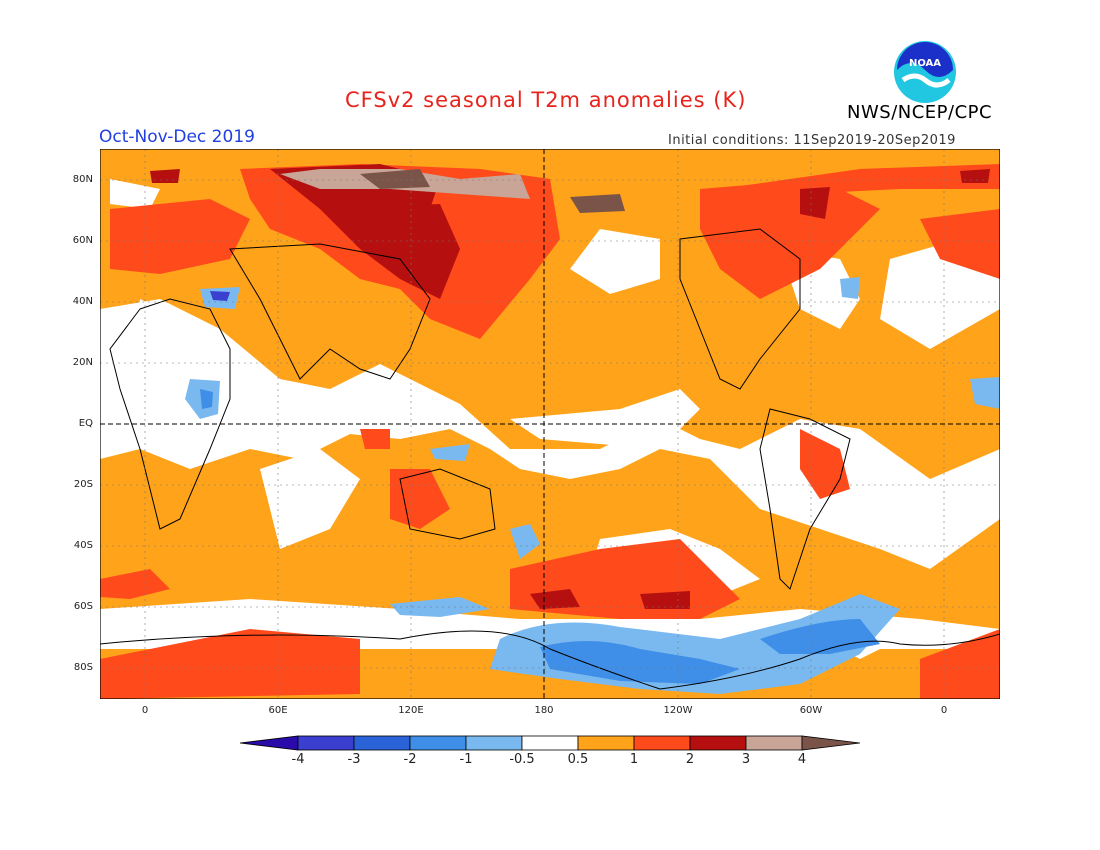  Describe the element at coordinates (85, 423) in the screenshot. I see `lat-label-eq: EQ` at that location.